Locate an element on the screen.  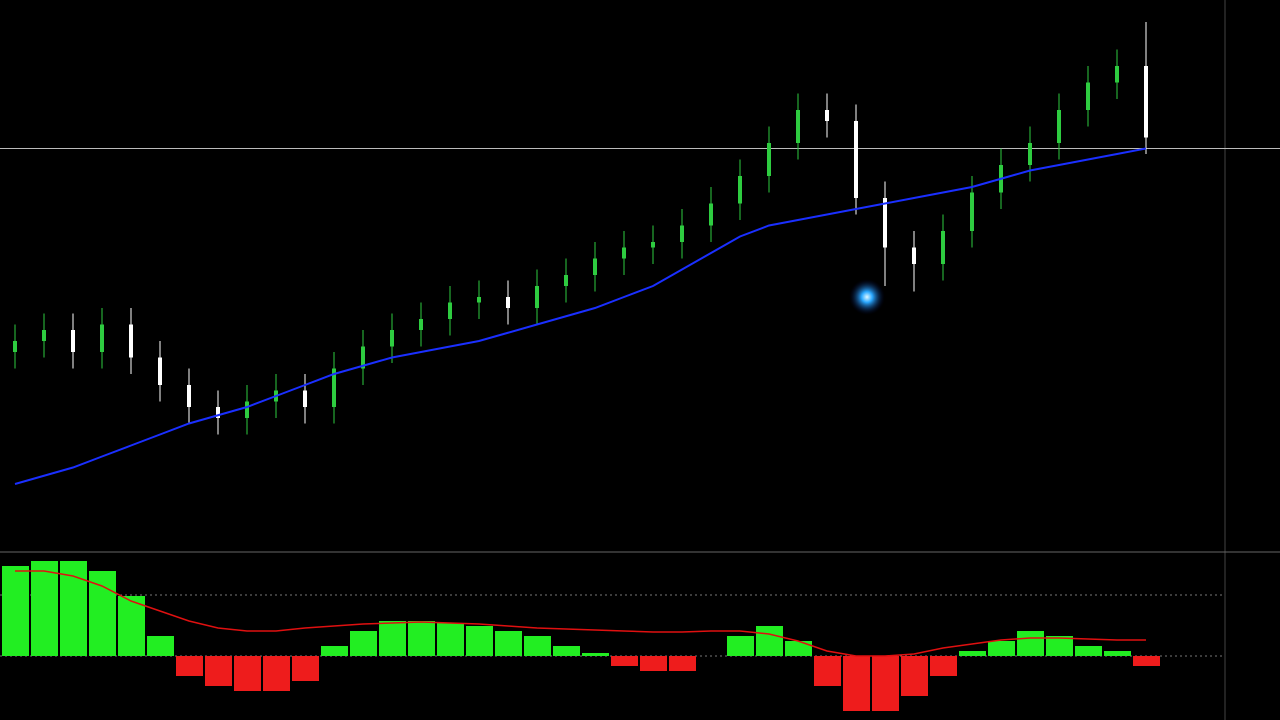
highlight-glow is located at coordinates (867, 297).